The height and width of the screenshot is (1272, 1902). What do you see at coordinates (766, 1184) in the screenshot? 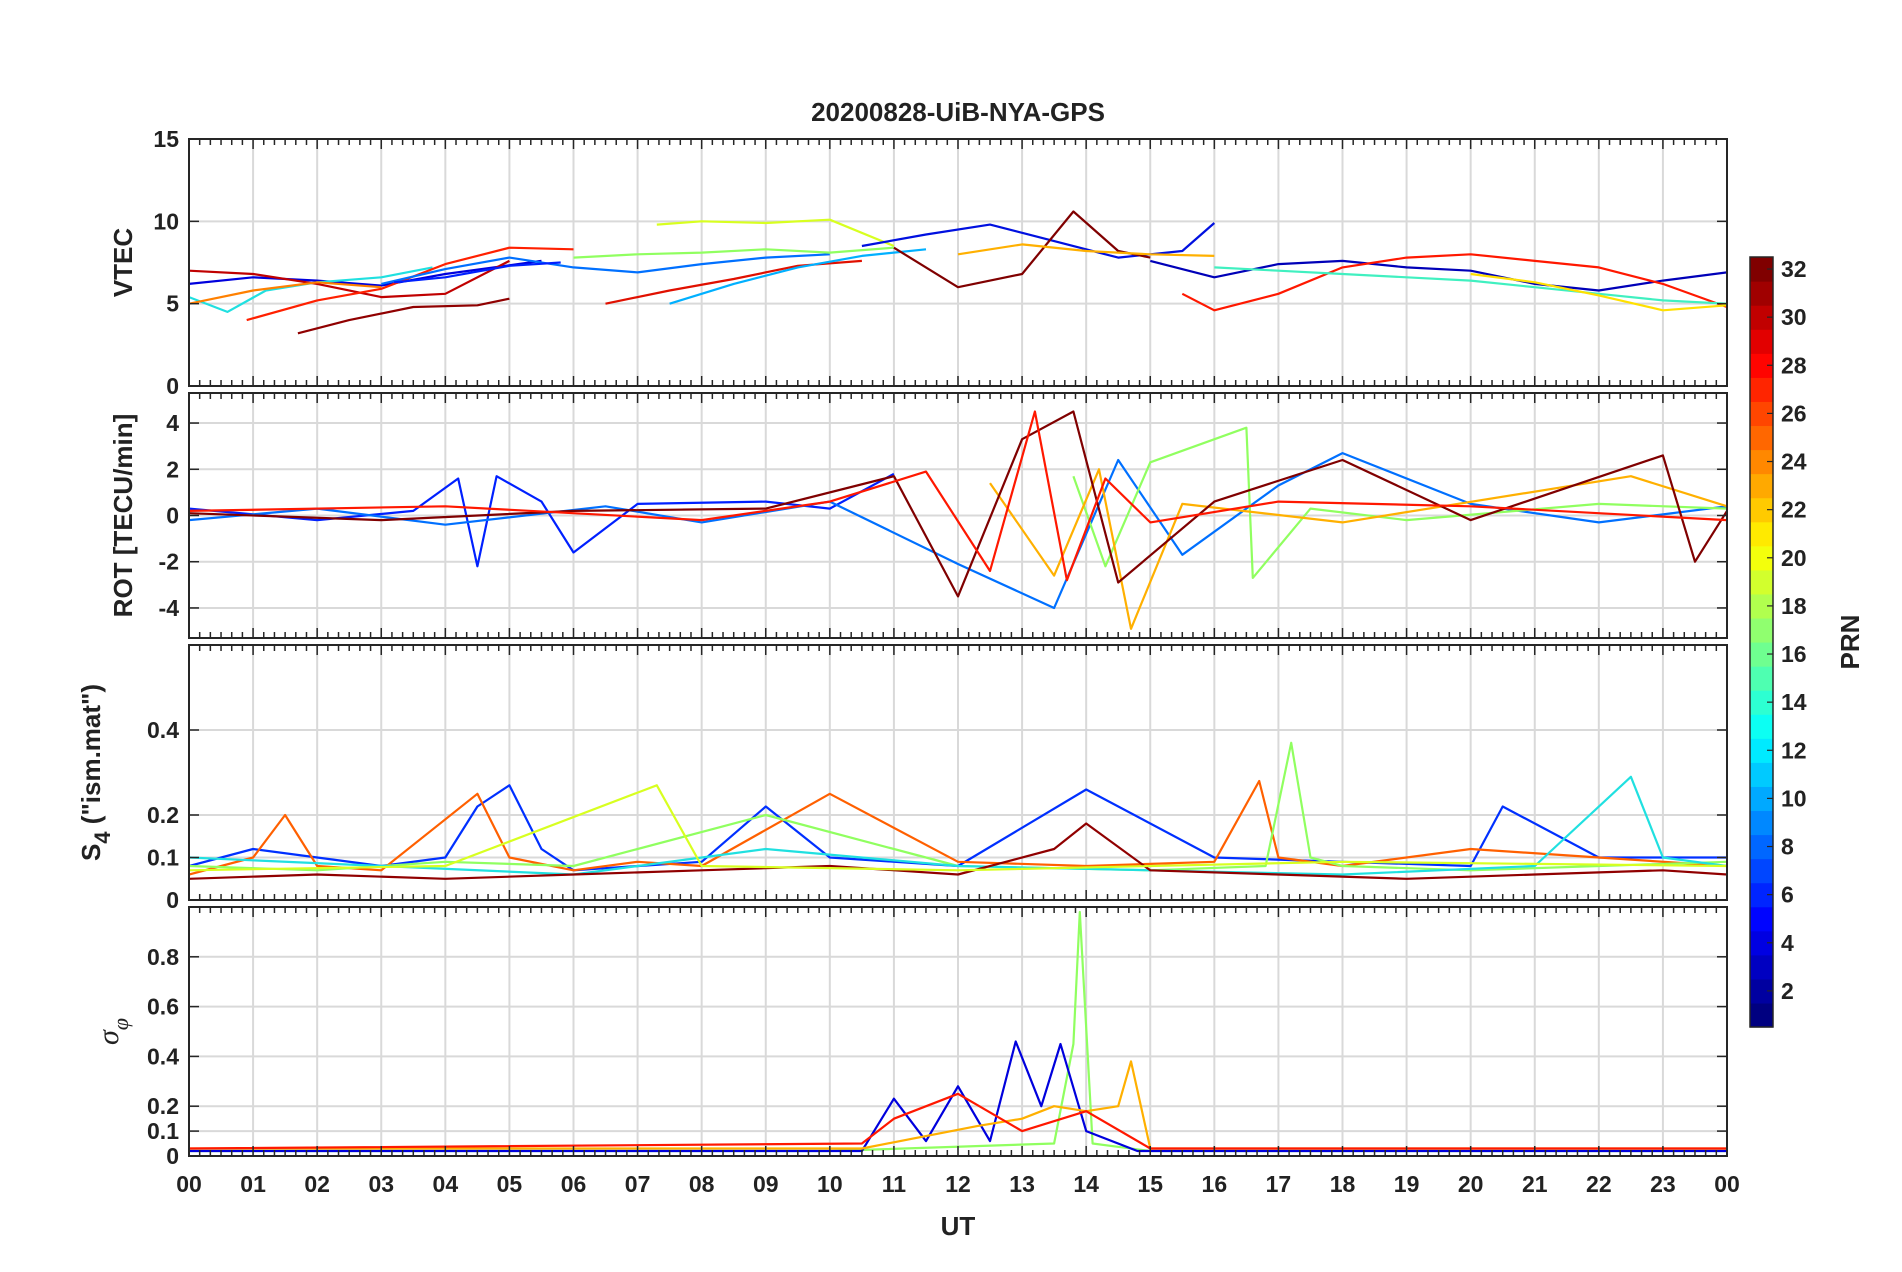
I see `x-tick-label: 09` at bounding box center [766, 1184].